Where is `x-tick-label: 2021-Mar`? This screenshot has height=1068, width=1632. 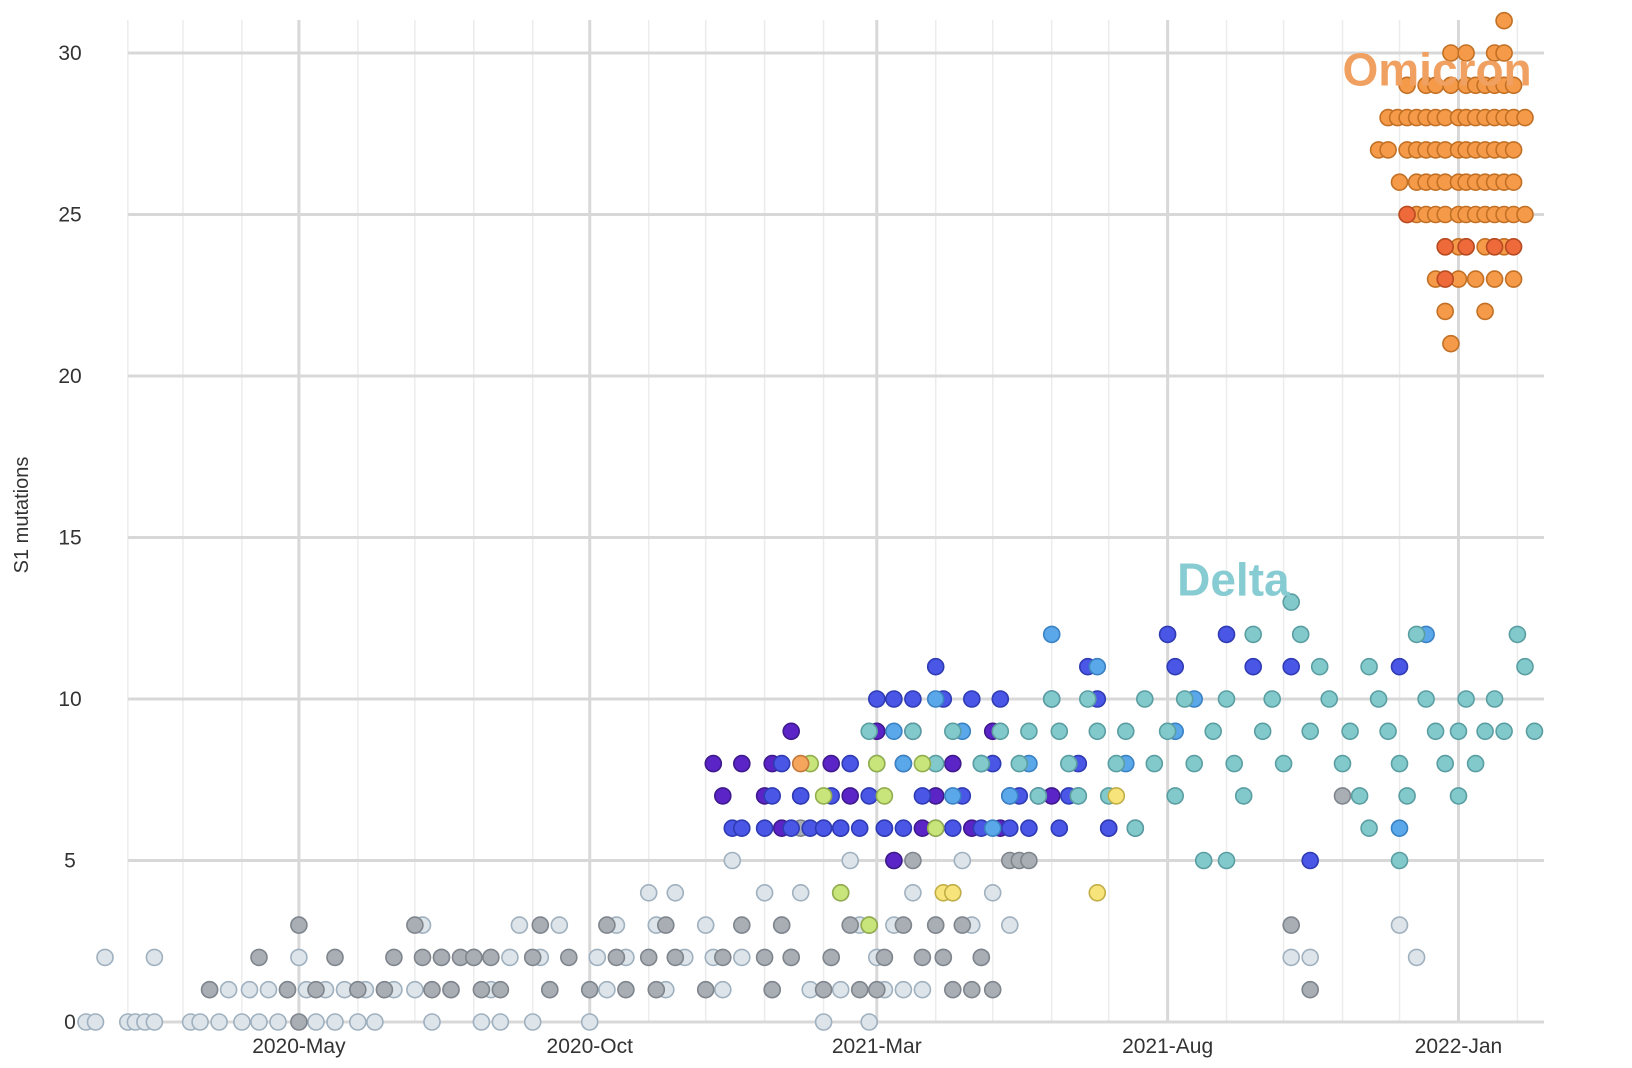 x-tick-label: 2021-Mar is located at coordinates (877, 1046).